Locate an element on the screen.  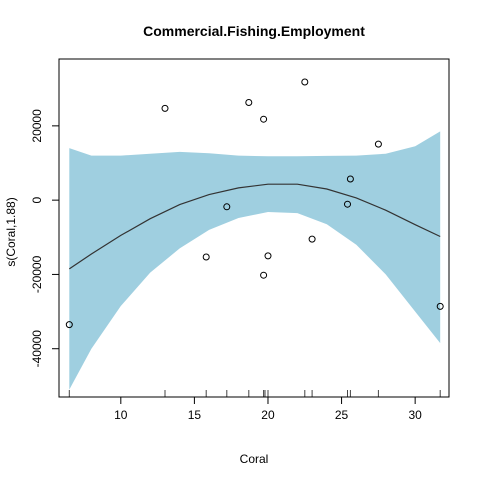
smooth-fit-line is located at coordinates (254, 226).